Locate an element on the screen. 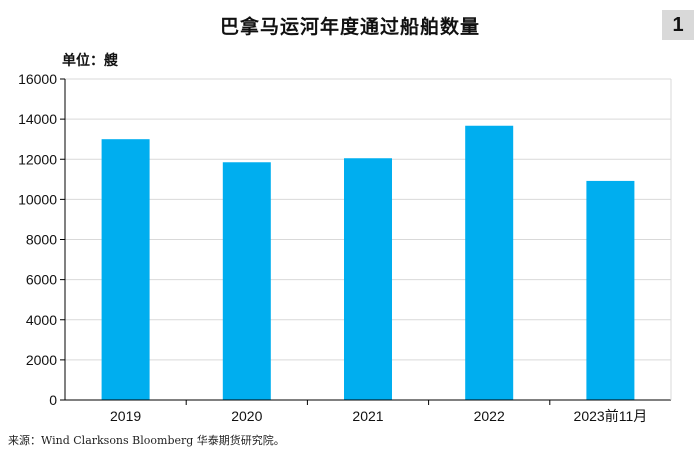  y-tick-label: 8000 is located at coordinates (41, 240).